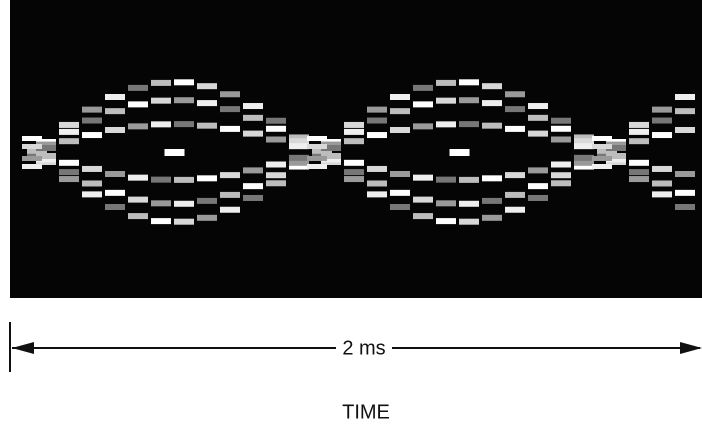 The width and height of the screenshot is (702, 426). Describe the element at coordinates (691, 348) in the screenshot. I see `arrowhead-right` at that location.